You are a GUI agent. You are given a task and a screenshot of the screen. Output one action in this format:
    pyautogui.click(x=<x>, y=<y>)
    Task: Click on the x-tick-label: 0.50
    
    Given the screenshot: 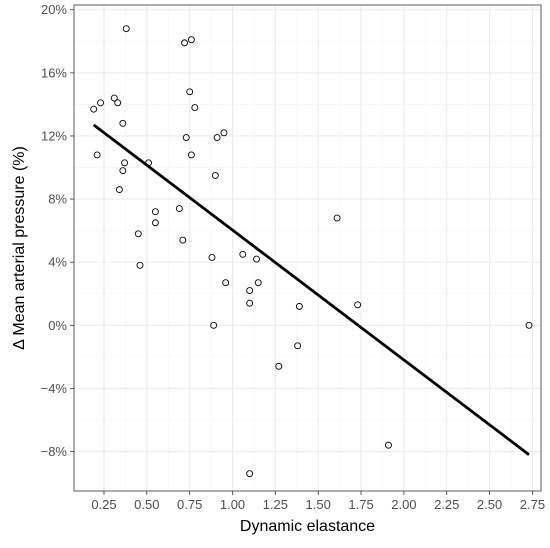 What is the action you would take?
    pyautogui.click(x=146, y=504)
    